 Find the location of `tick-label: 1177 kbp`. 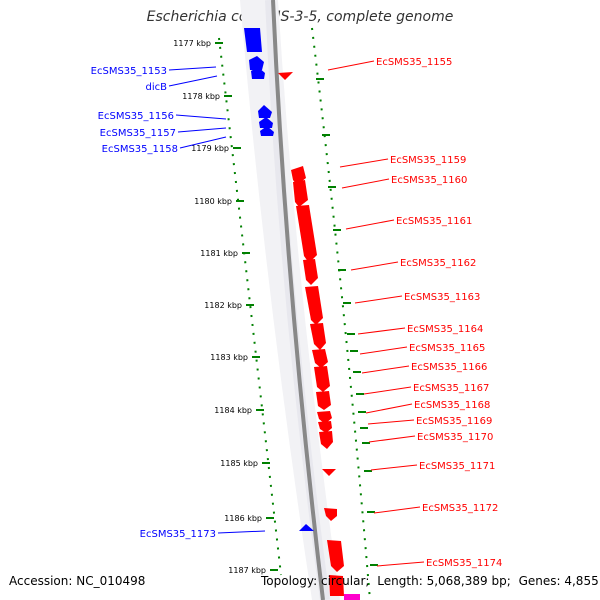

tick-label: 1177 kbp is located at coordinates (192, 43).